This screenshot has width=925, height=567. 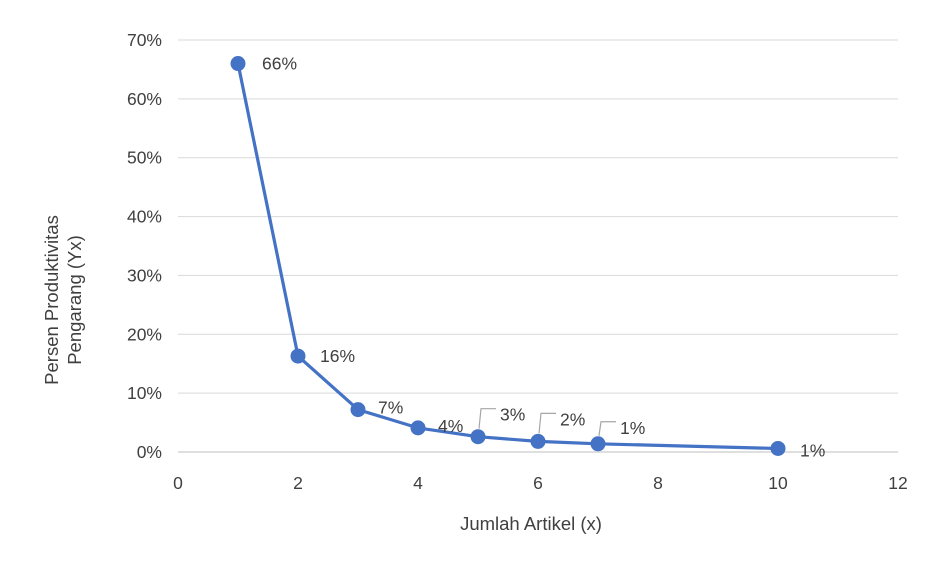 What do you see at coordinates (144, 275) in the screenshot?
I see `y-tick-label: 30%` at bounding box center [144, 275].